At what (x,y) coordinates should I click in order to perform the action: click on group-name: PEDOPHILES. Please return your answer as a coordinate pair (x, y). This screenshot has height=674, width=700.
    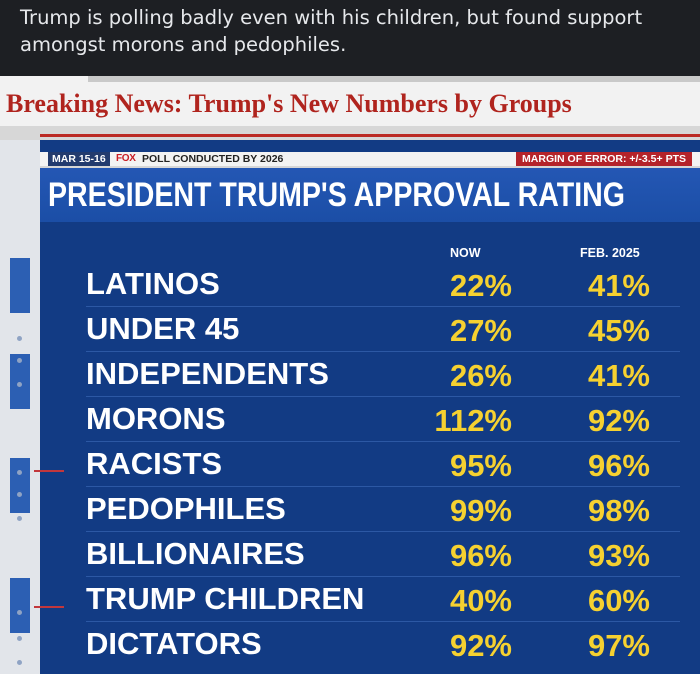
    Looking at the image, I should click on (186, 508).